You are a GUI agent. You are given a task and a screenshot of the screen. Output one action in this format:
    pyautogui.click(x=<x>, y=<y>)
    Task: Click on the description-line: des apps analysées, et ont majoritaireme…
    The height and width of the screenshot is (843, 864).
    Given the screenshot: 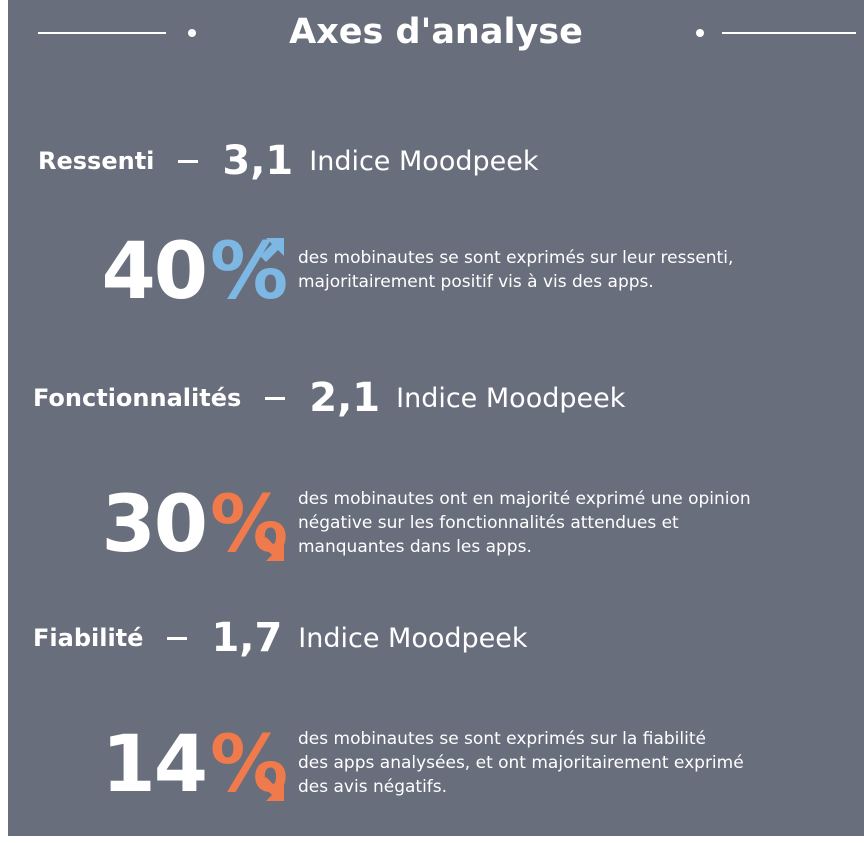 What is the action you would take?
    pyautogui.click(x=521, y=763)
    